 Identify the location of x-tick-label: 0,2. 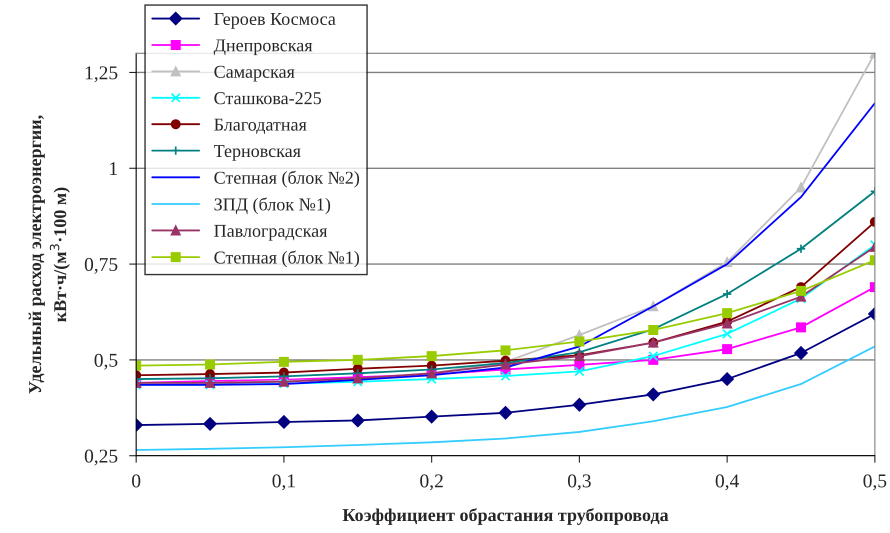
(431, 482).